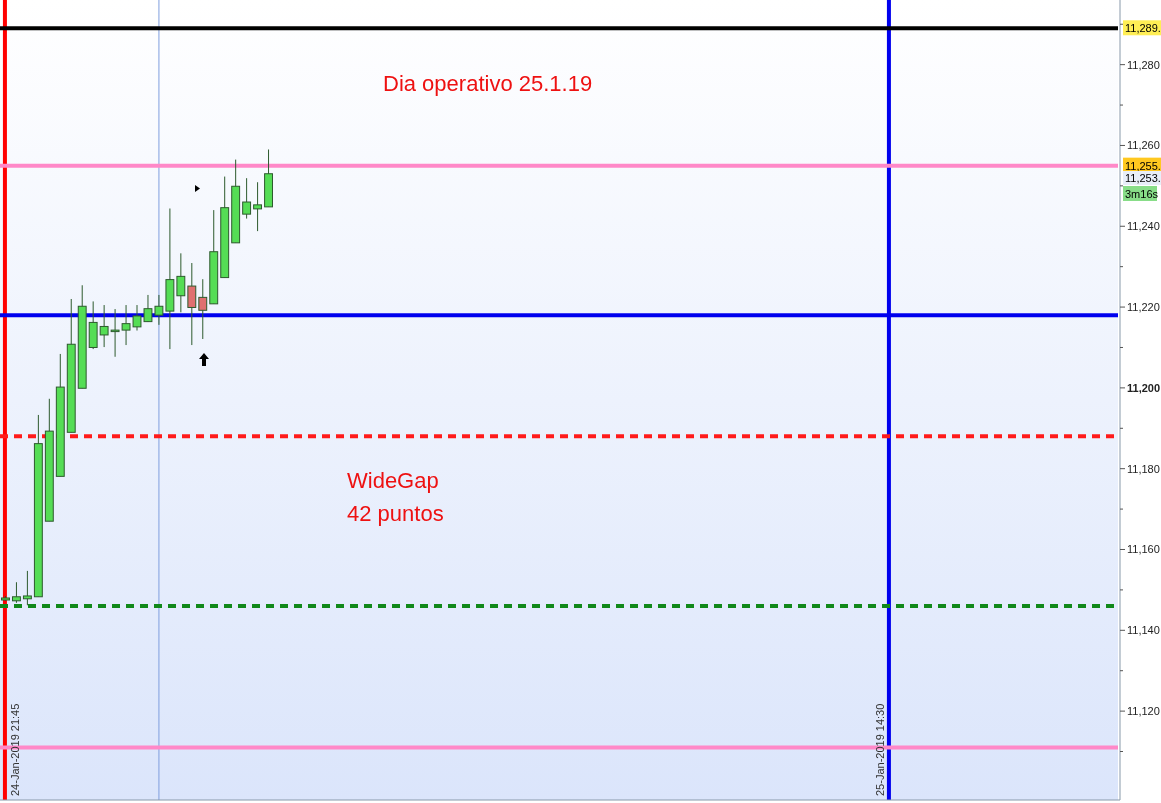 The width and height of the screenshot is (1161, 803). Describe the element at coordinates (393, 480) in the screenshot. I see `annotation: WideGap` at that location.